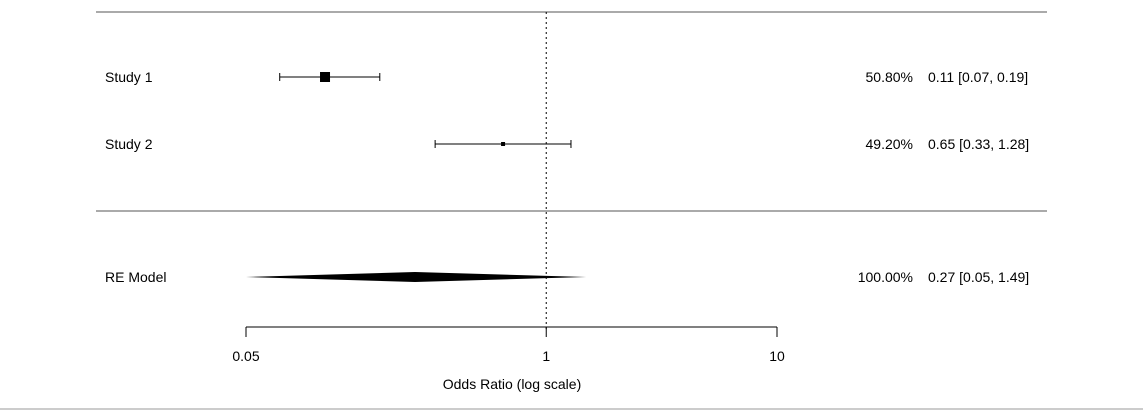  Describe the element at coordinates (978, 77) in the screenshot. I see `estimate-ci-label: 0.11 [0.07, 0.19]` at that location.